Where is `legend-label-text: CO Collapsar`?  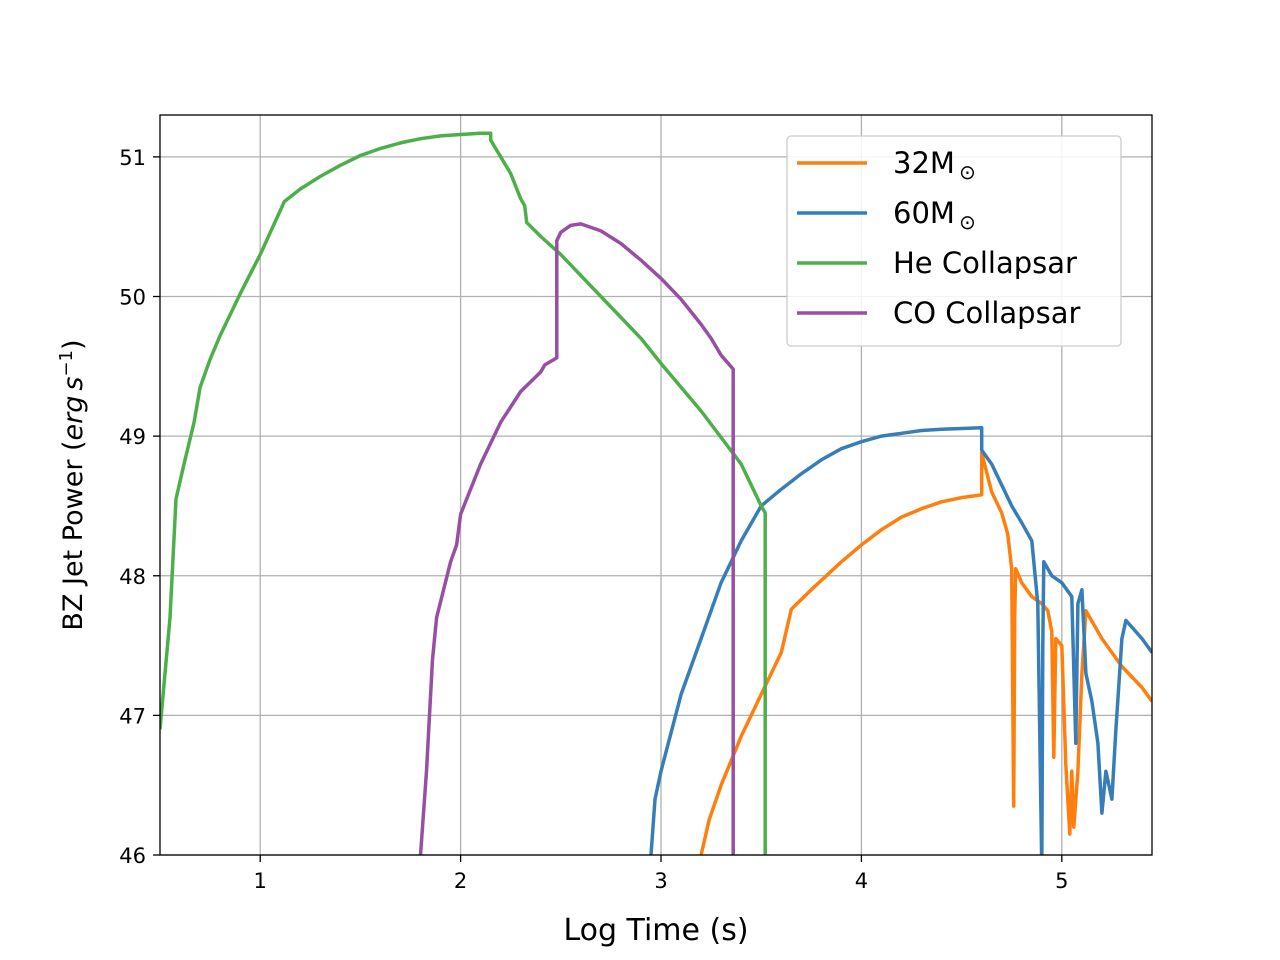
legend-label-text: CO Collapsar is located at coordinates (986, 313).